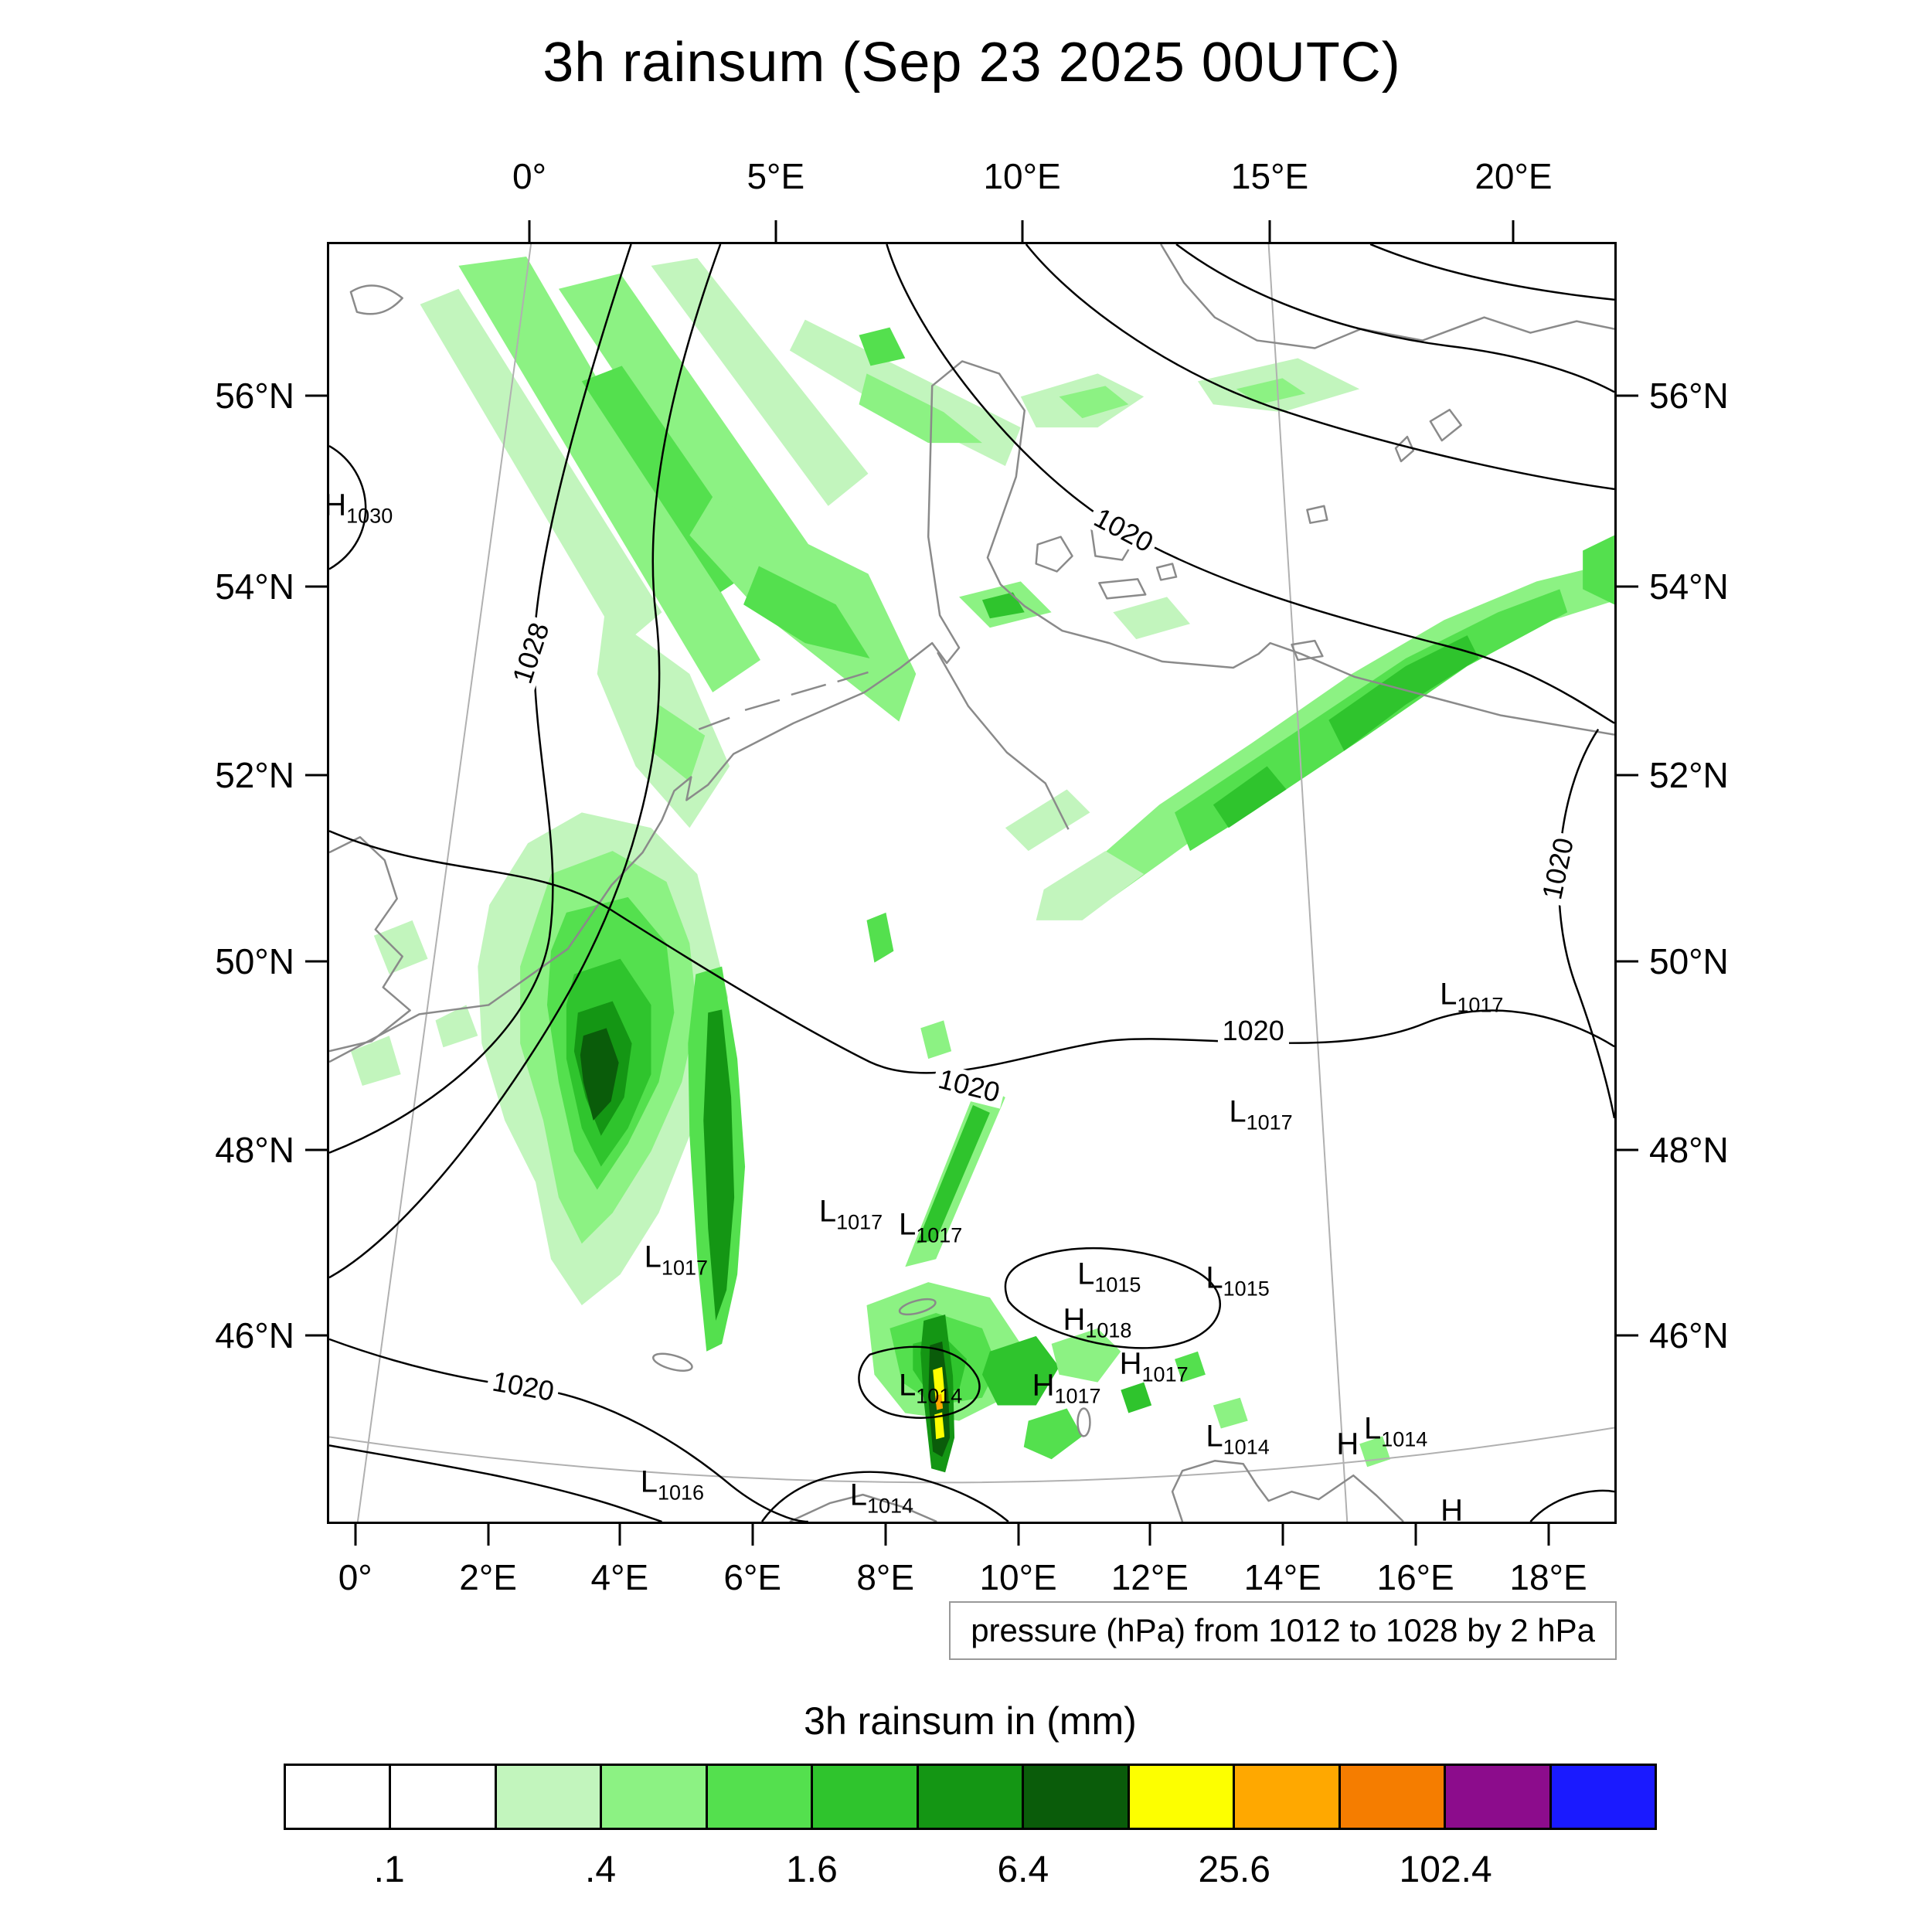 This screenshot has width=1932, height=1932. What do you see at coordinates (752, 1577) in the screenshot?
I see `axis-label-bottom: 6°E` at bounding box center [752, 1577].